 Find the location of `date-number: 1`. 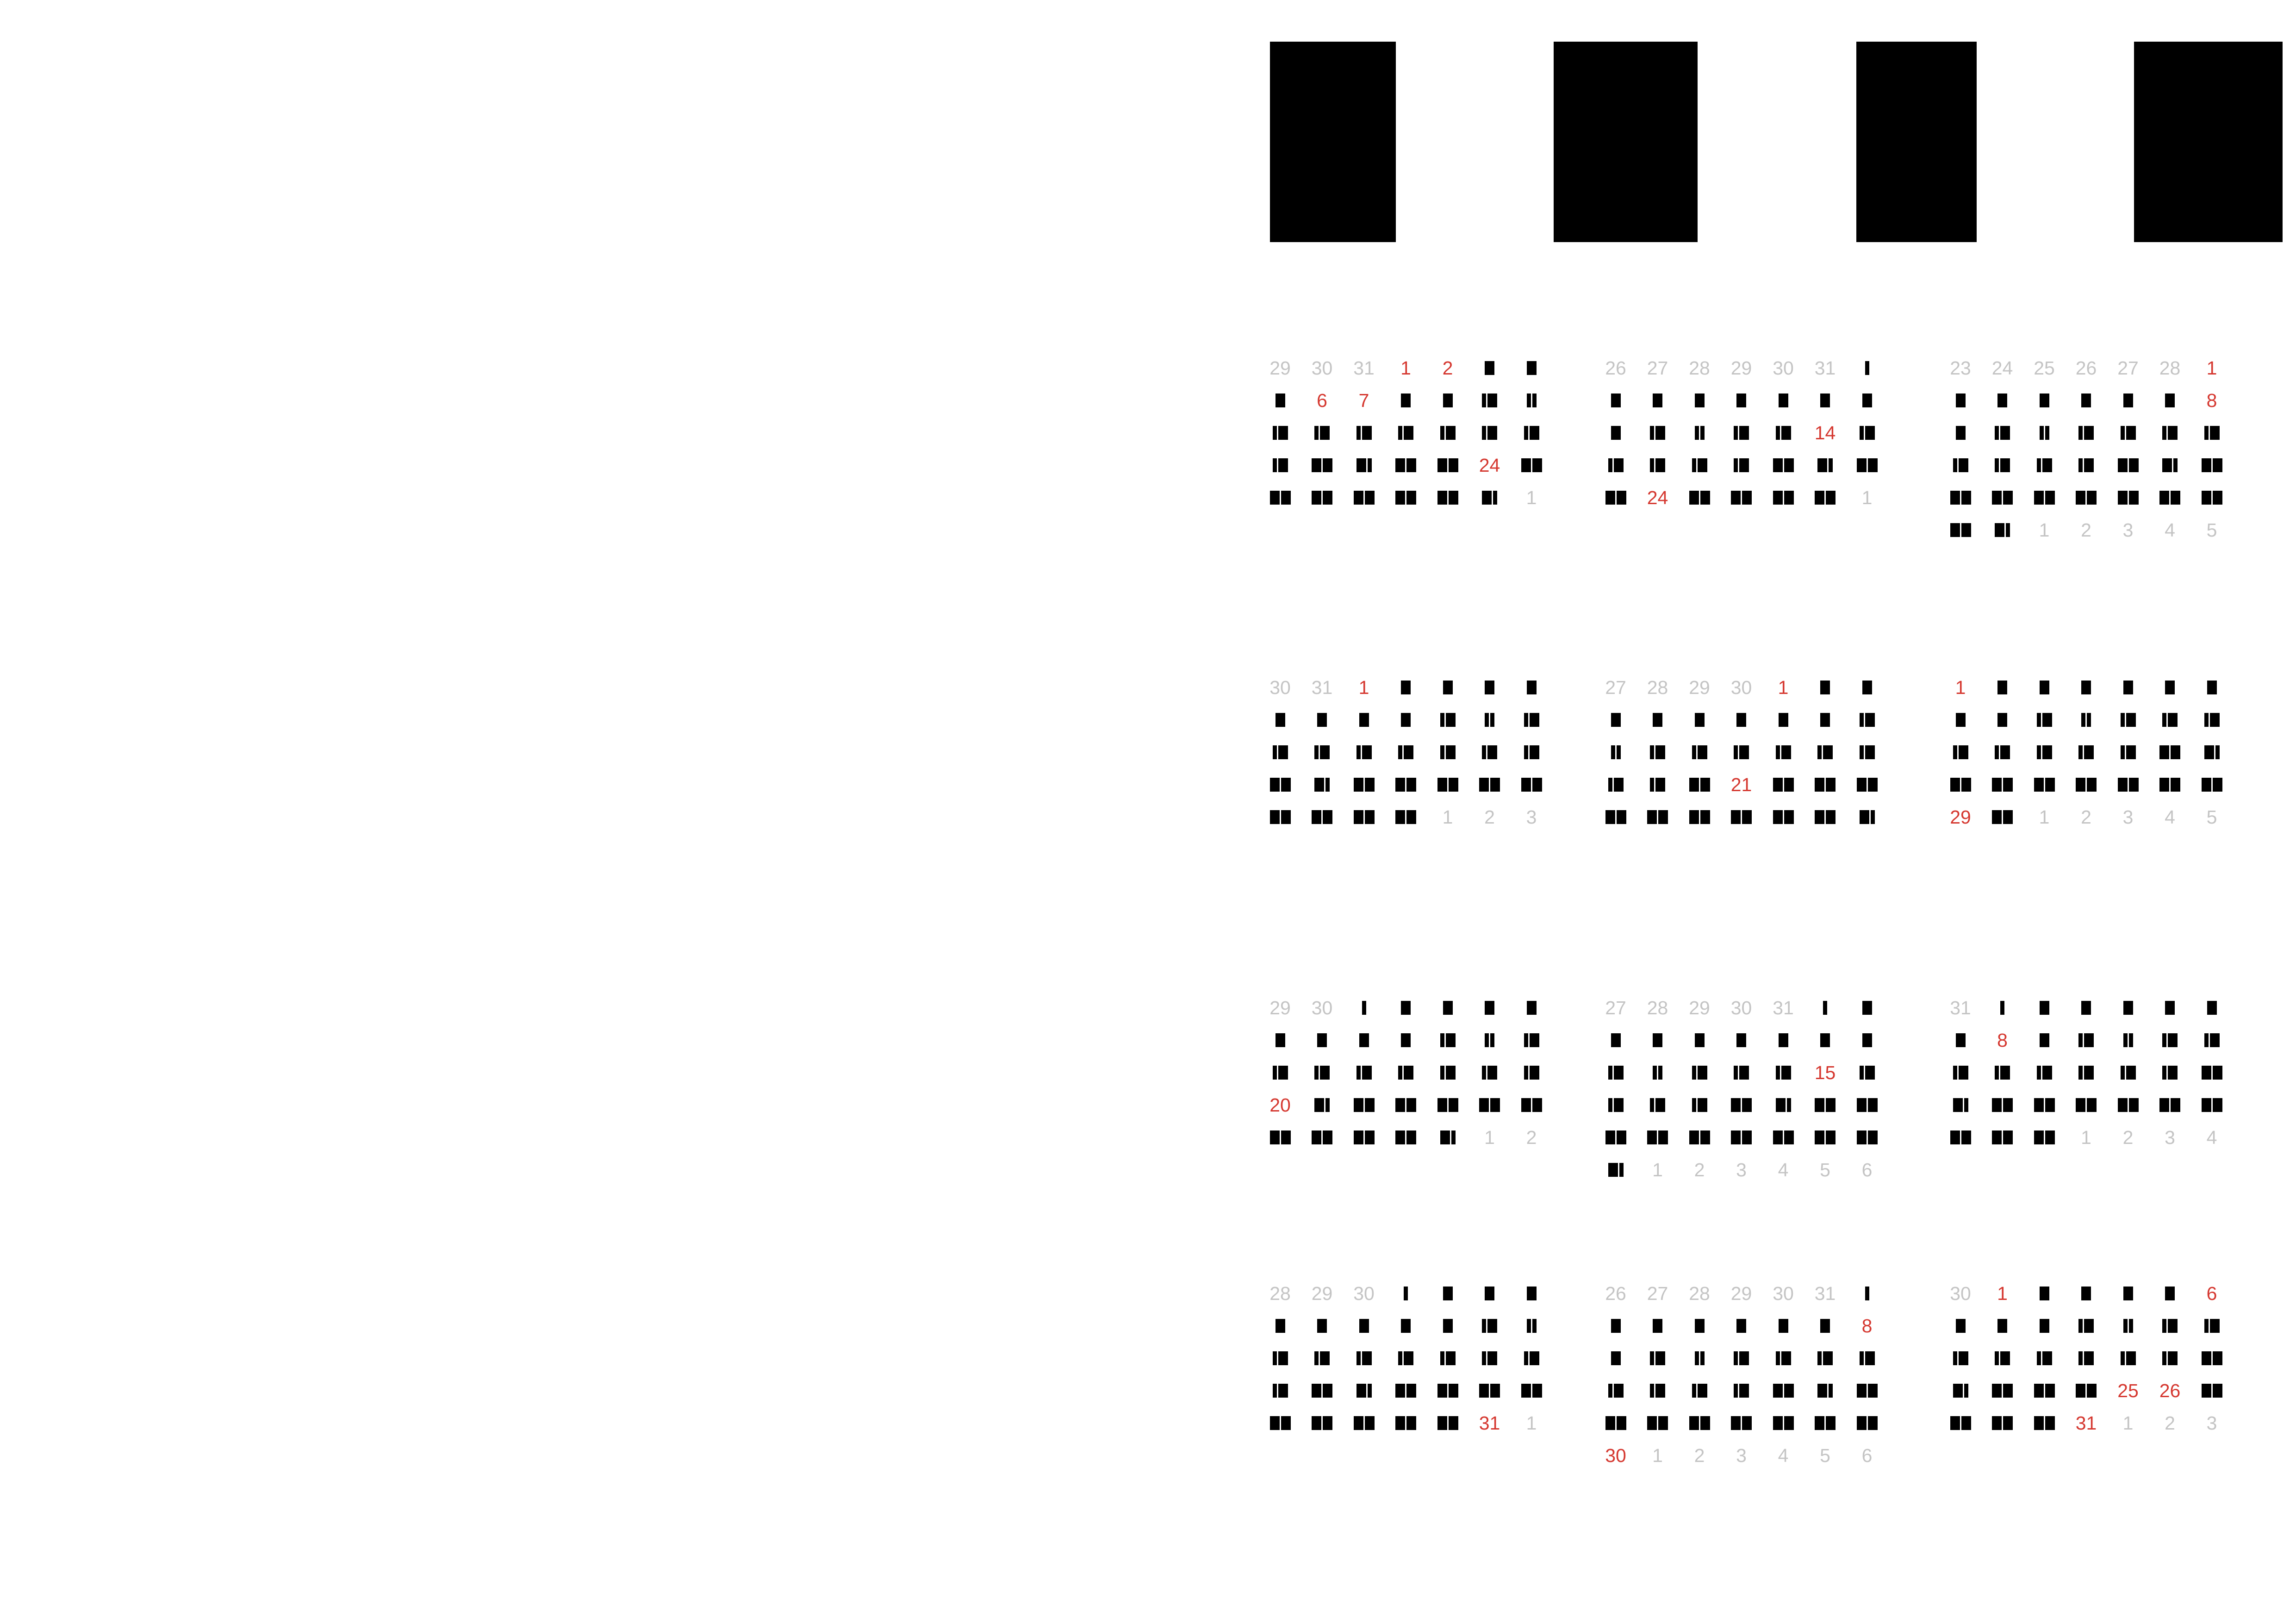

date-number: 1 is located at coordinates (1489, 1137).